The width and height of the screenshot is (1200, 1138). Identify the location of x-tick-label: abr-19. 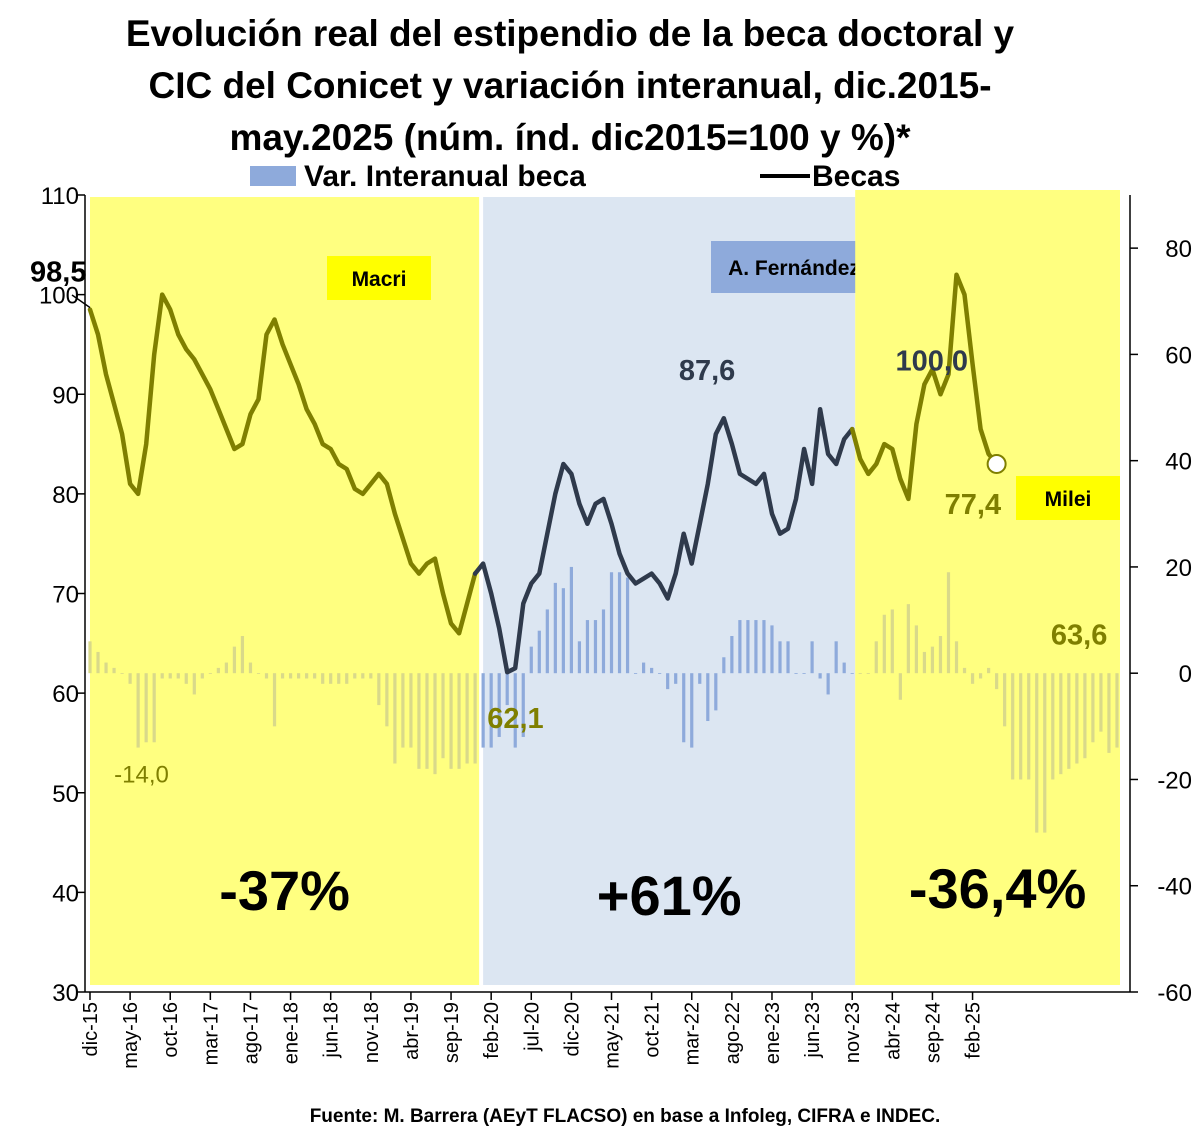
(412, 1031).